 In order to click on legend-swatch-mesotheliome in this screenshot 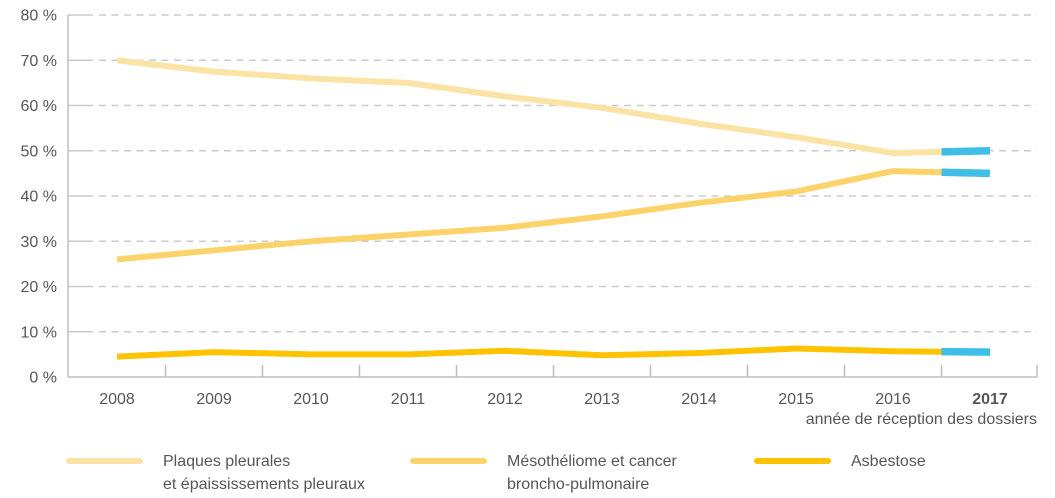, I will do `click(448, 461)`.